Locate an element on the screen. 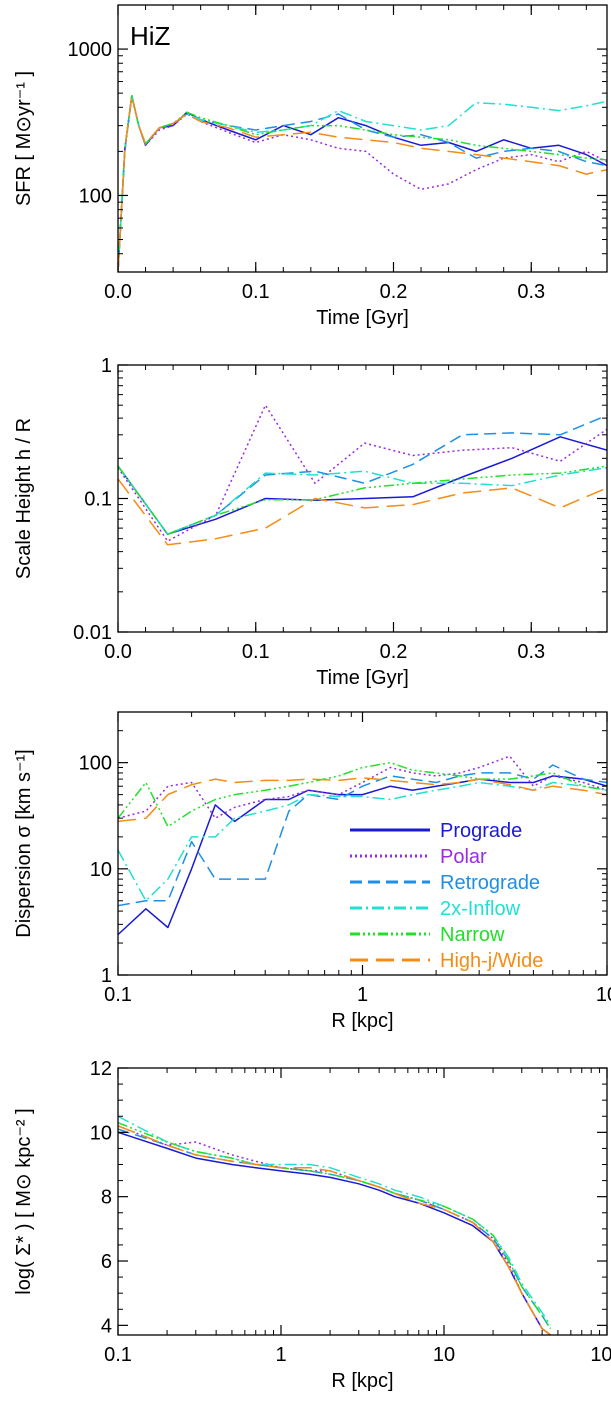 This screenshot has height=1405, width=611. legend-label-polar: Polar is located at coordinates (463, 857).